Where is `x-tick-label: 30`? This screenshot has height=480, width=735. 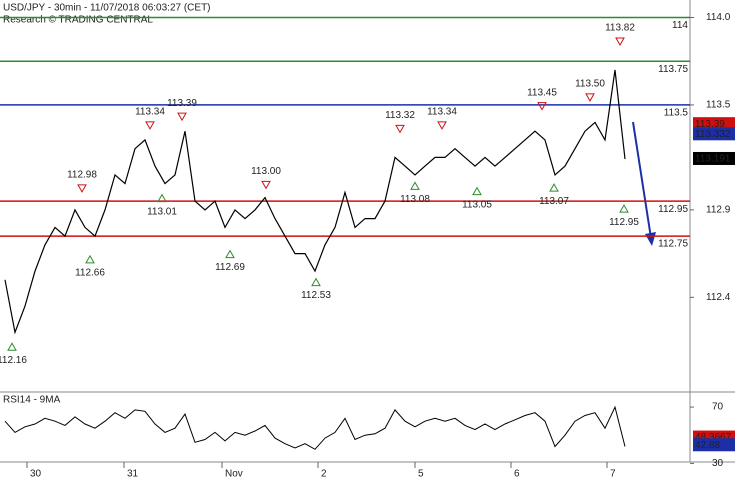
x-tick-label: 30 is located at coordinates (36, 474).